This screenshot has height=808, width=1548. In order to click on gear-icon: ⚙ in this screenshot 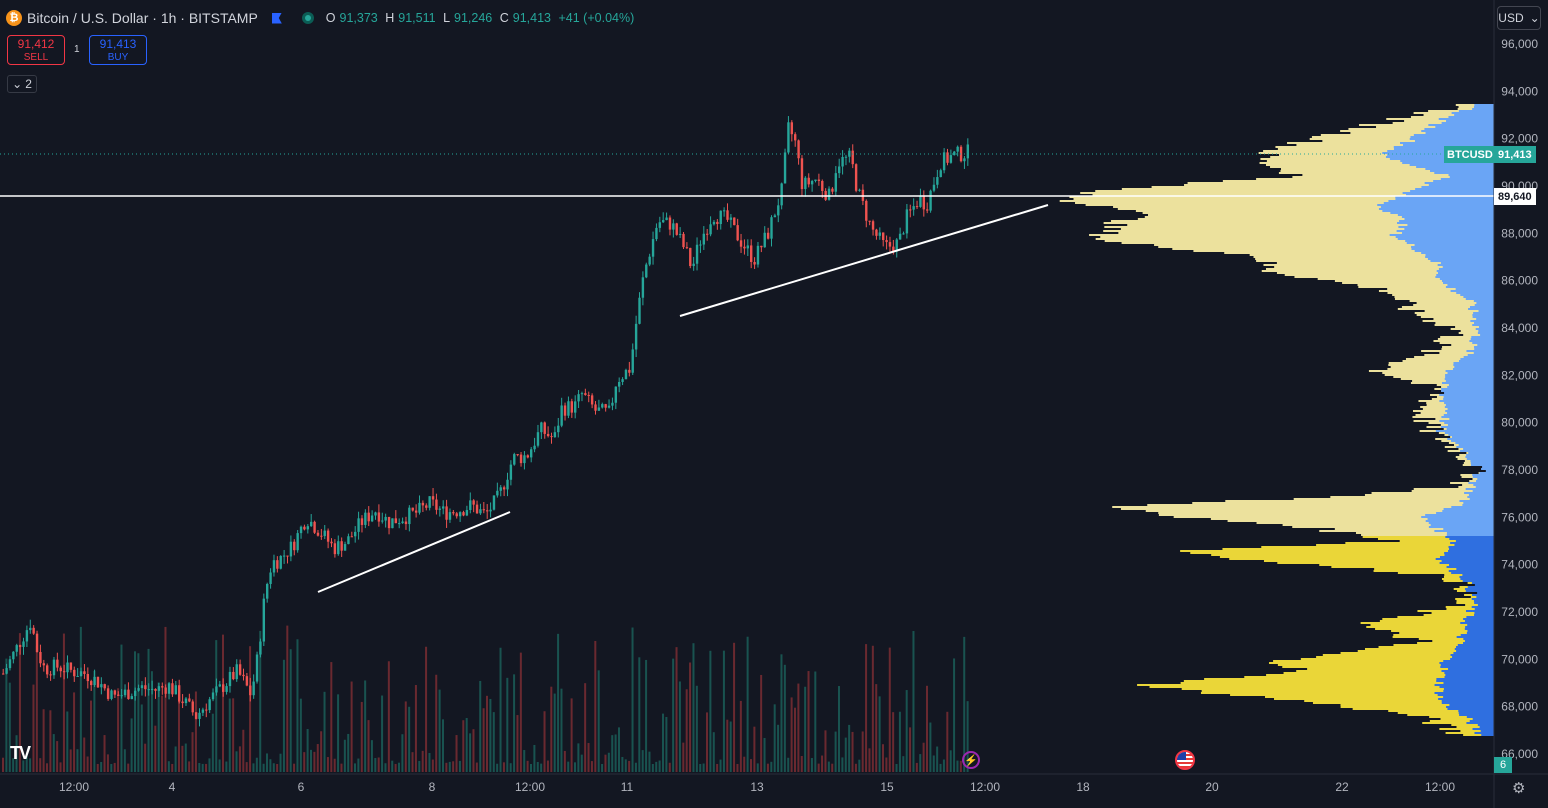, I will do `click(1519, 788)`.